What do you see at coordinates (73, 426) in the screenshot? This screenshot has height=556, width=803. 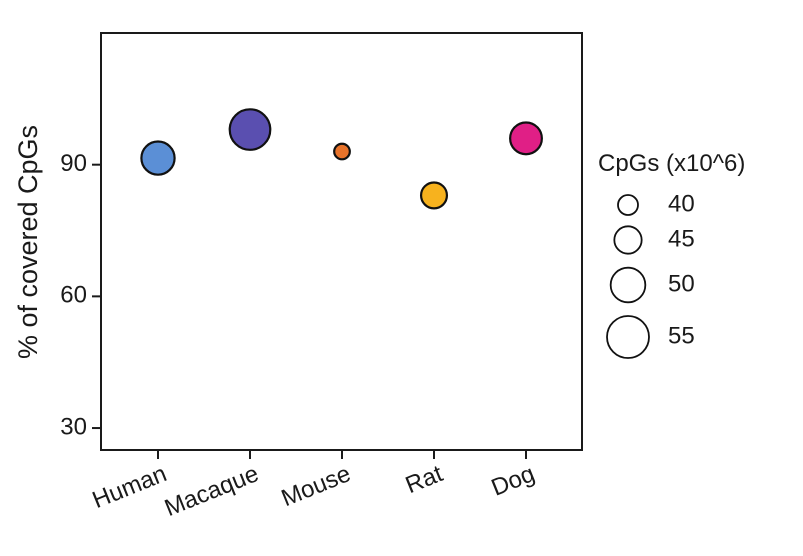 I see `y-tick-label: 30` at bounding box center [73, 426].